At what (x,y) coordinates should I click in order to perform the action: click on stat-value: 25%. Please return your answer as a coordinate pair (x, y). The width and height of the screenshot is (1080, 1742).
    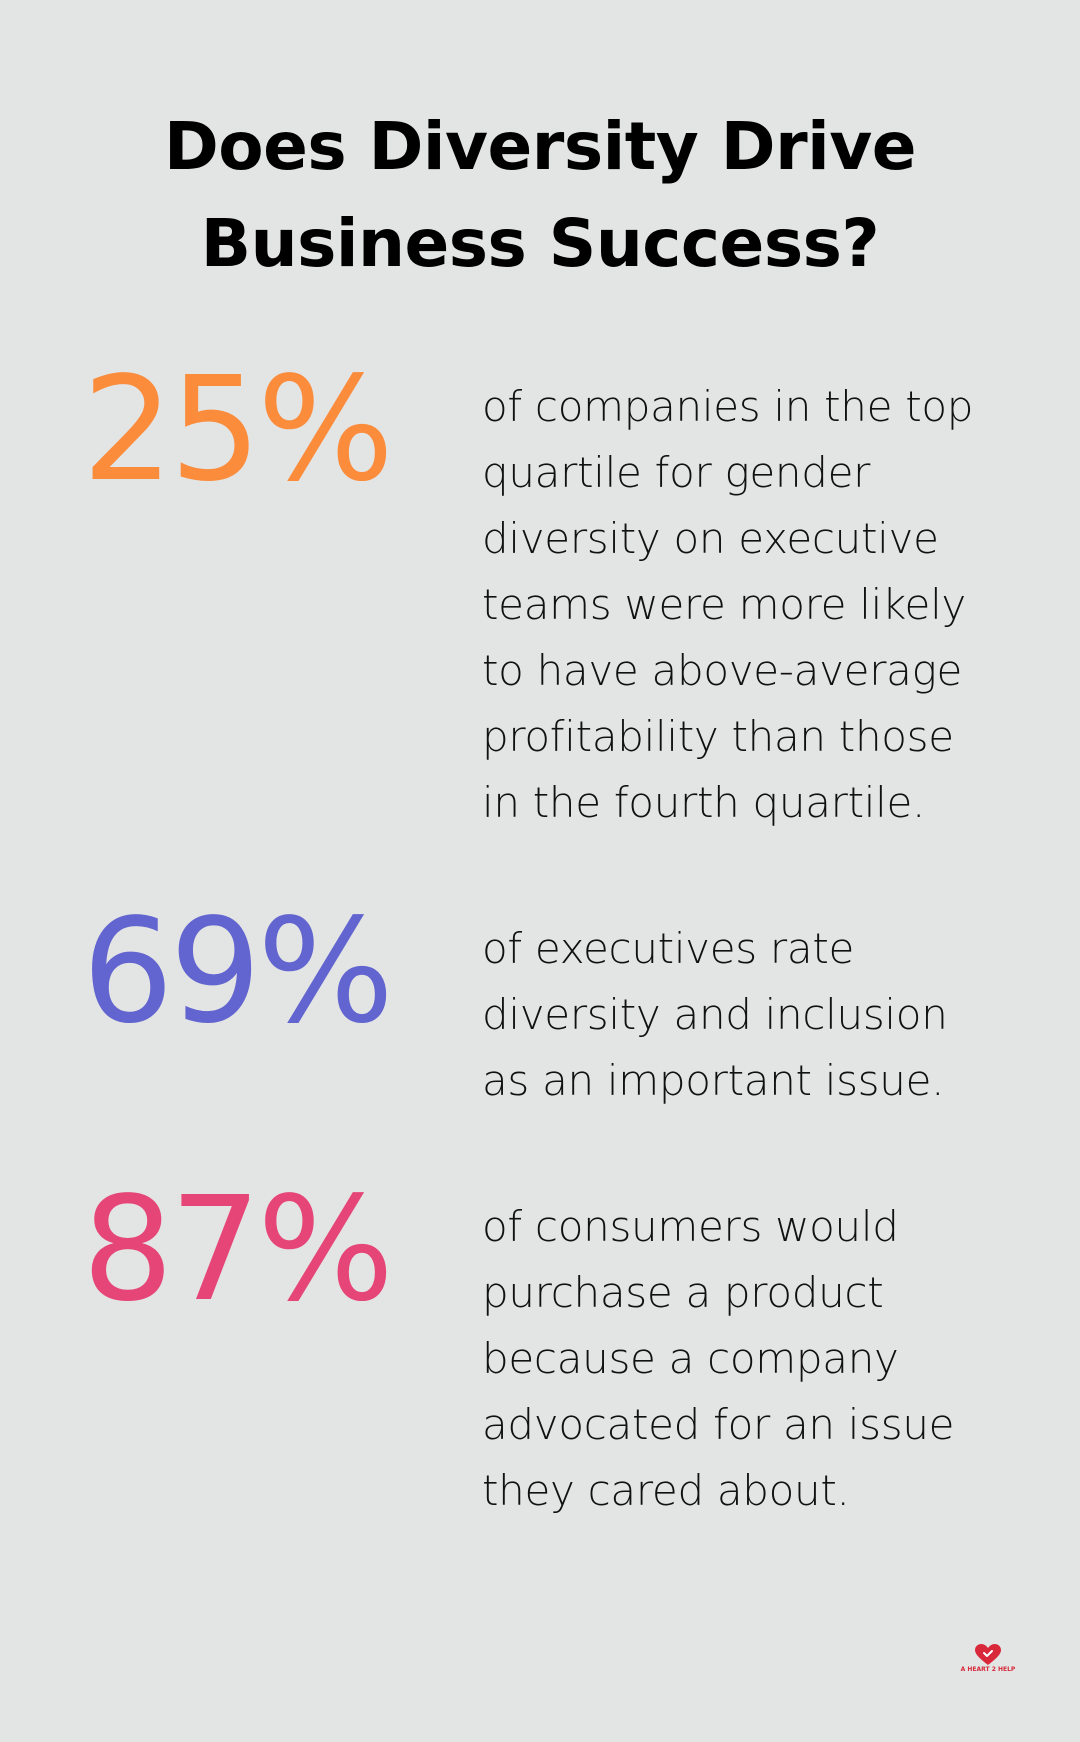
    Looking at the image, I should click on (238, 429).